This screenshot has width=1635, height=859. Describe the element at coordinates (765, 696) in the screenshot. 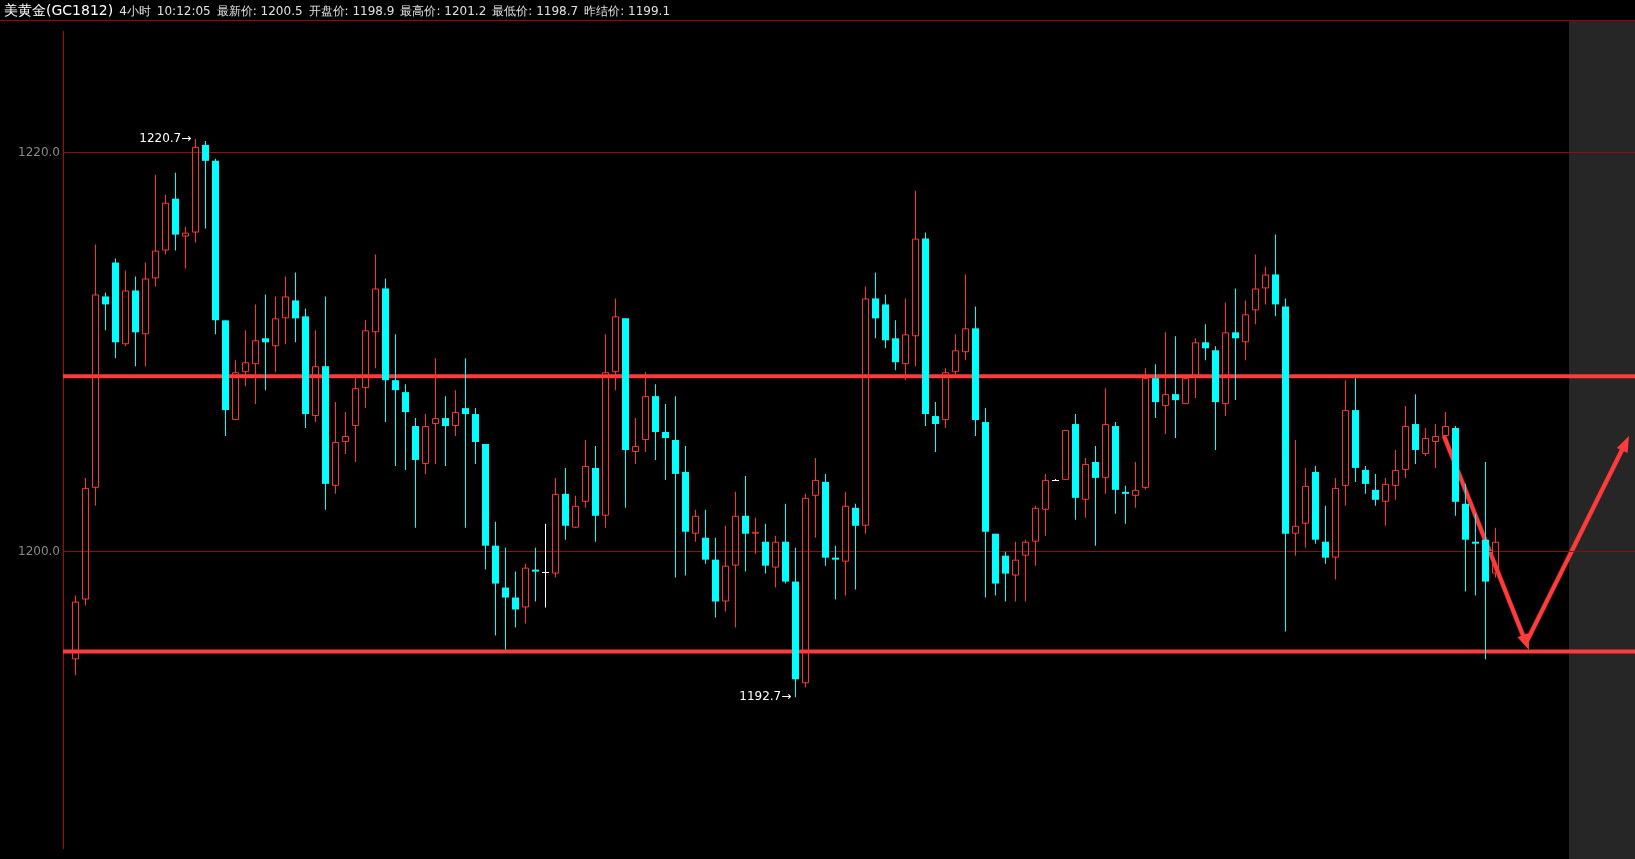

I see `annotation: 1192.7→` at that location.